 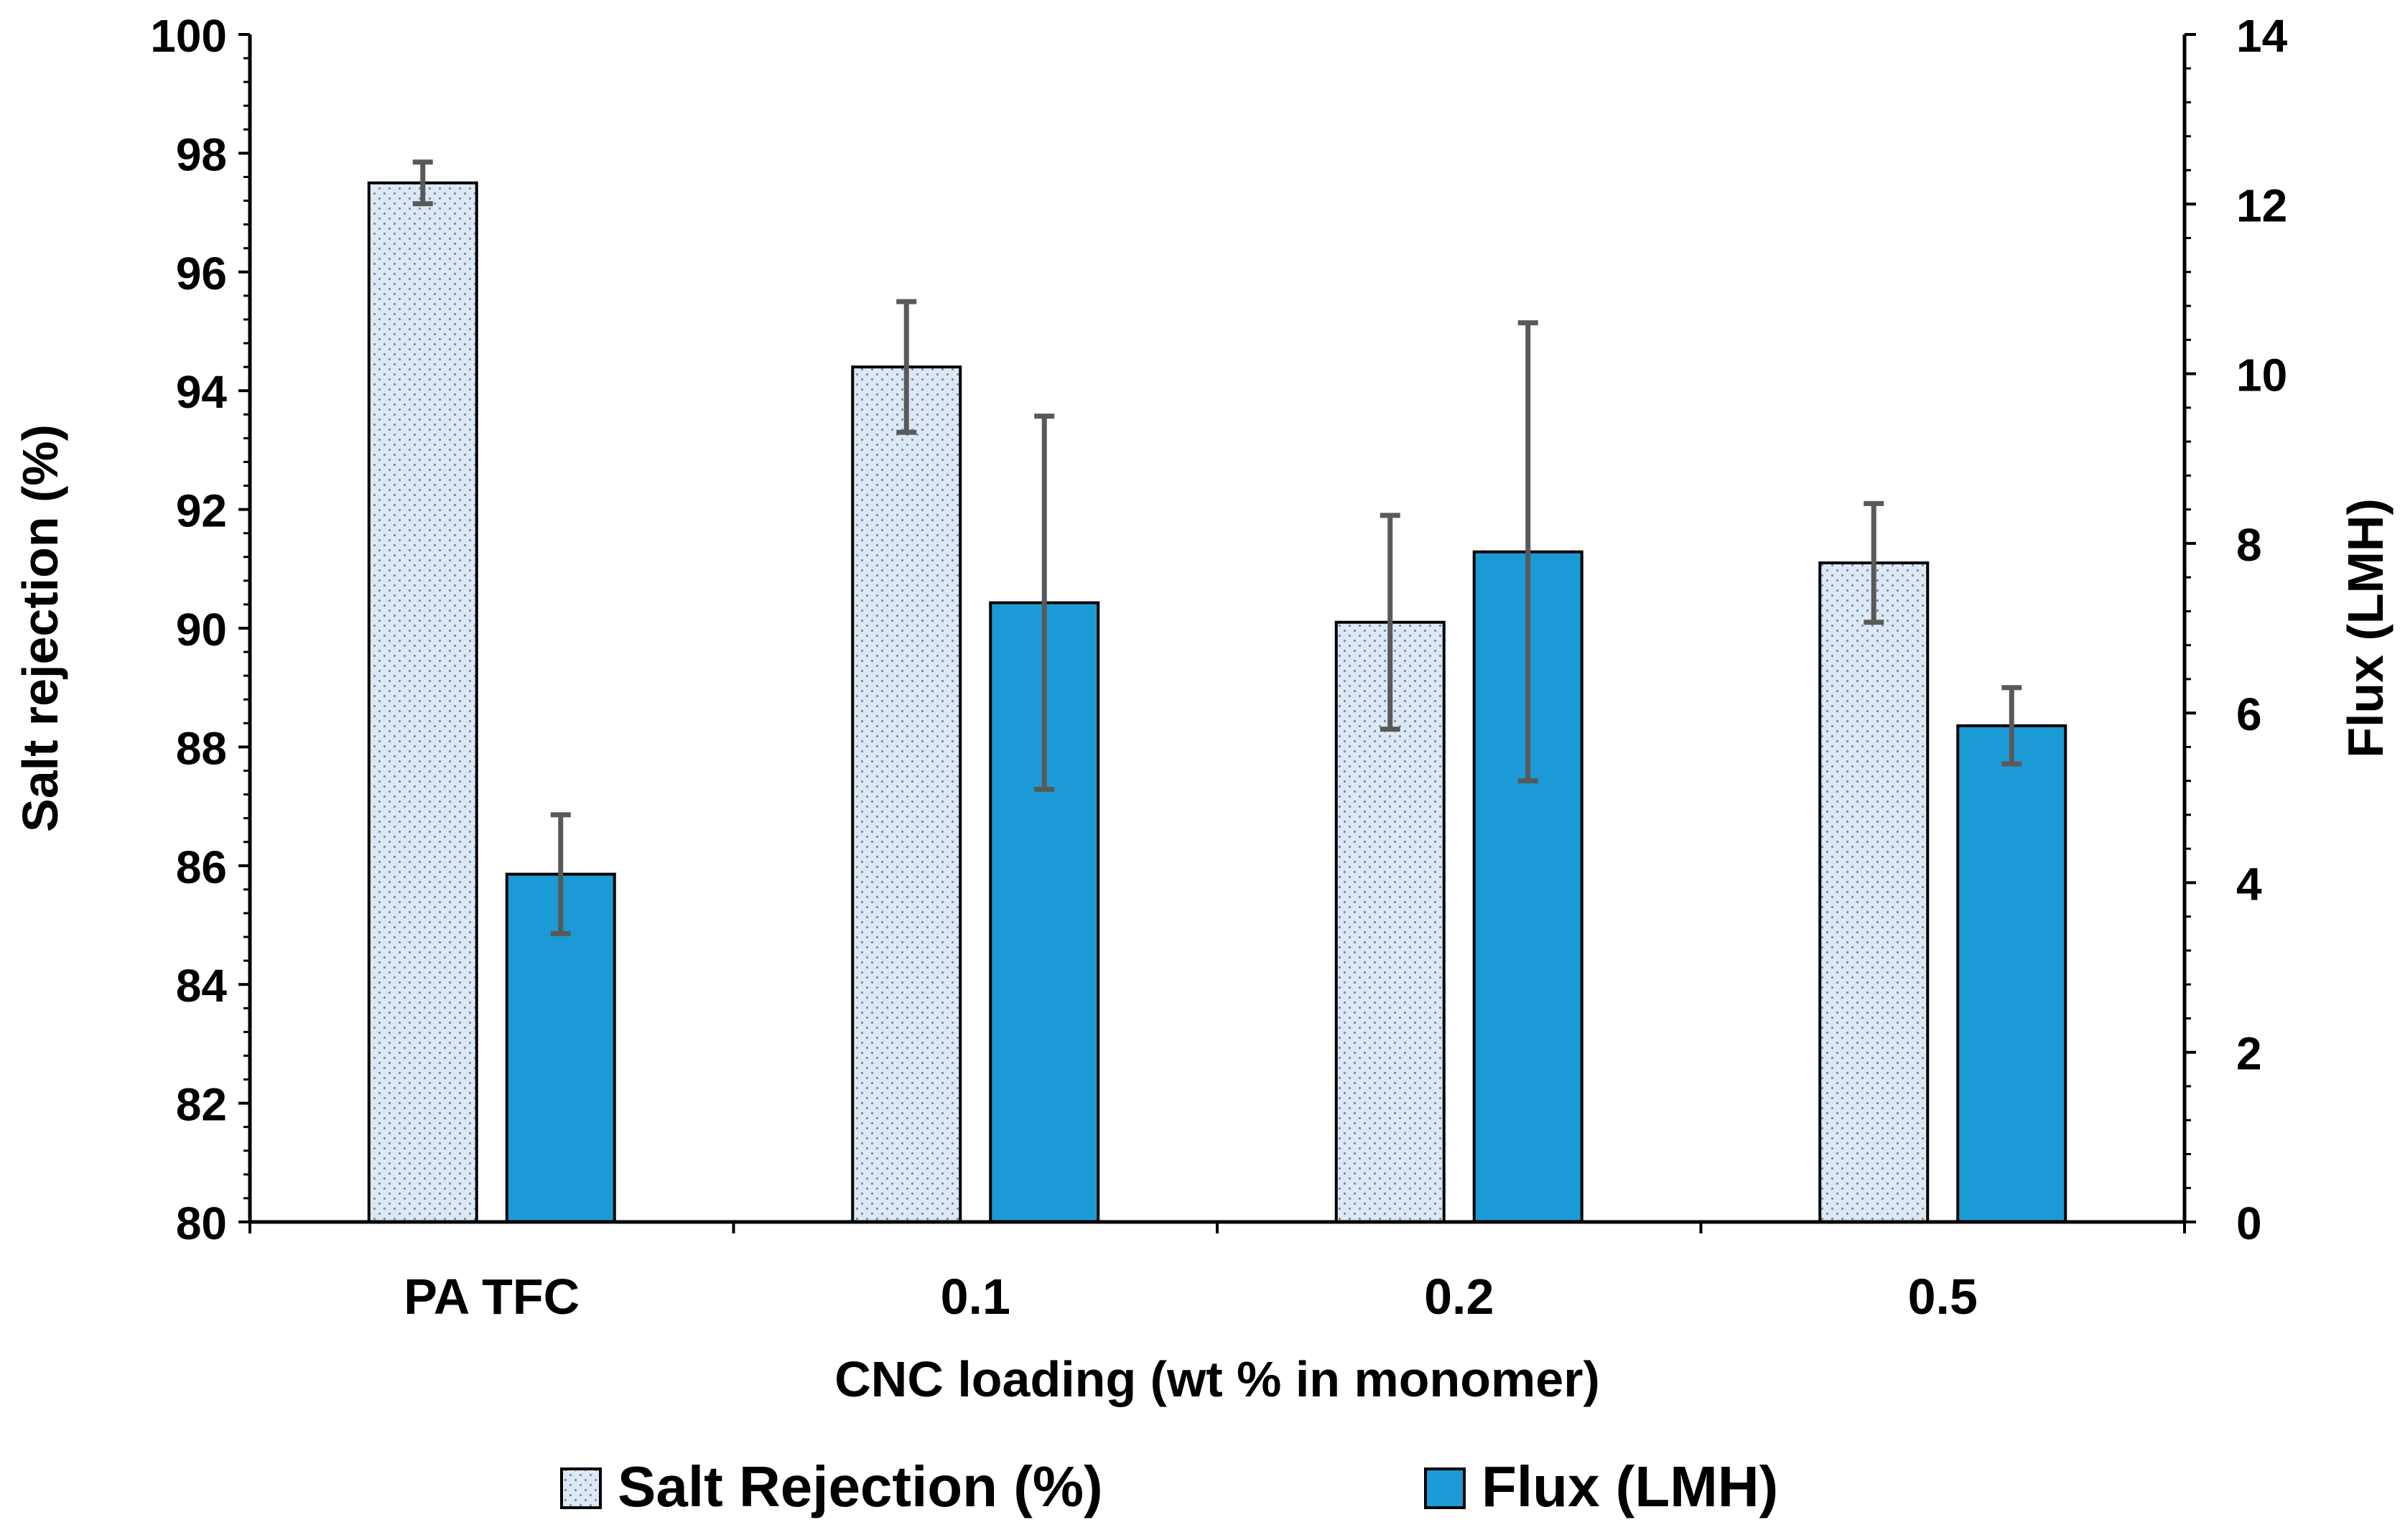 What do you see at coordinates (202, 273) in the screenshot?
I see `y-left-tick-label: 96` at bounding box center [202, 273].